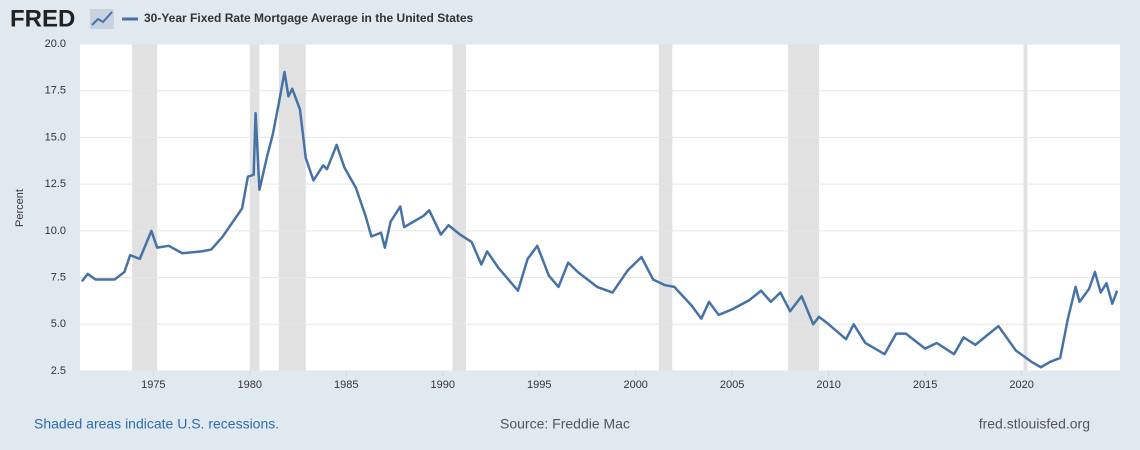 This screenshot has width=1140, height=450. Describe the element at coordinates (635, 385) in the screenshot. I see `x-tick-label: 2000` at that location.